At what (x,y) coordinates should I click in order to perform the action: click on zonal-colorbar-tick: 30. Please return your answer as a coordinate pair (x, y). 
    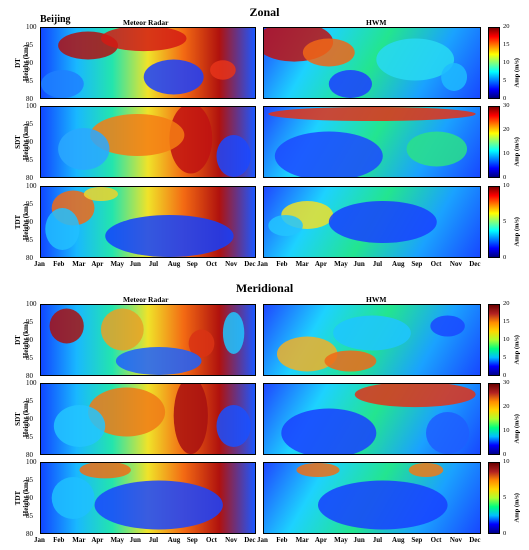
    Looking at the image, I should click on (506, 105).